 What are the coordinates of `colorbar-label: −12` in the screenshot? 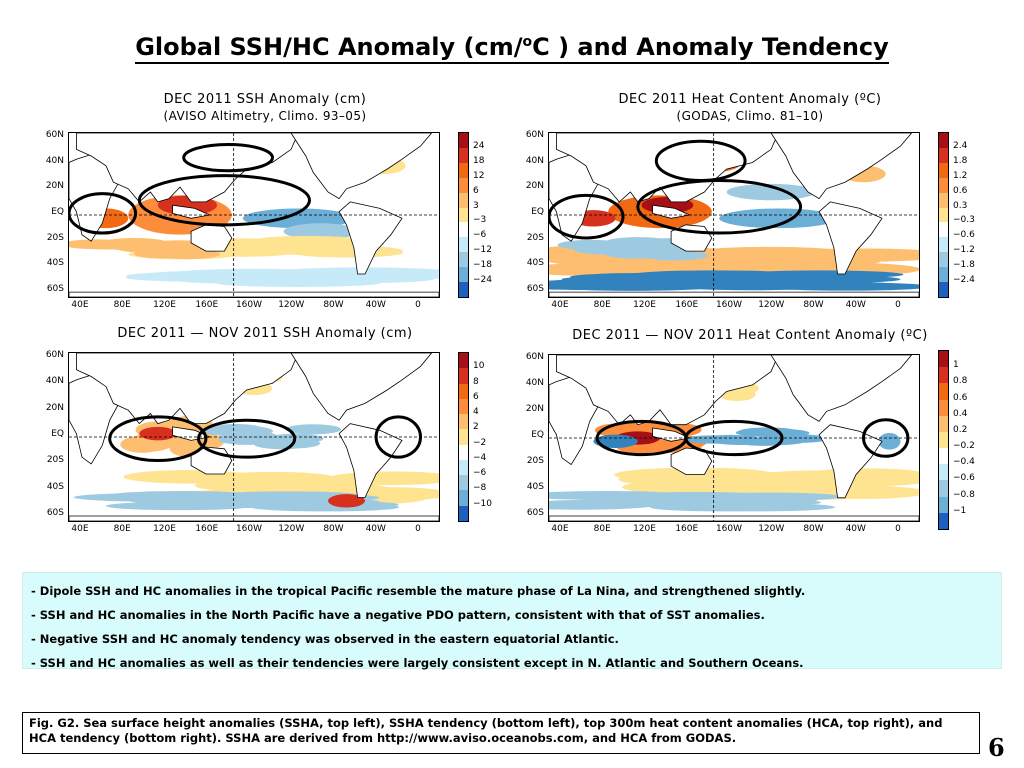 It's located at (482, 250).